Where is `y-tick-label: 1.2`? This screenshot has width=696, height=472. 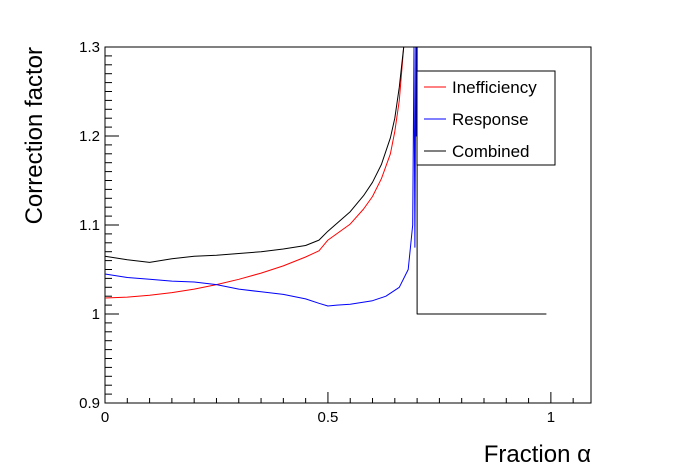 y-tick-label: 1.2 is located at coordinates (89, 136).